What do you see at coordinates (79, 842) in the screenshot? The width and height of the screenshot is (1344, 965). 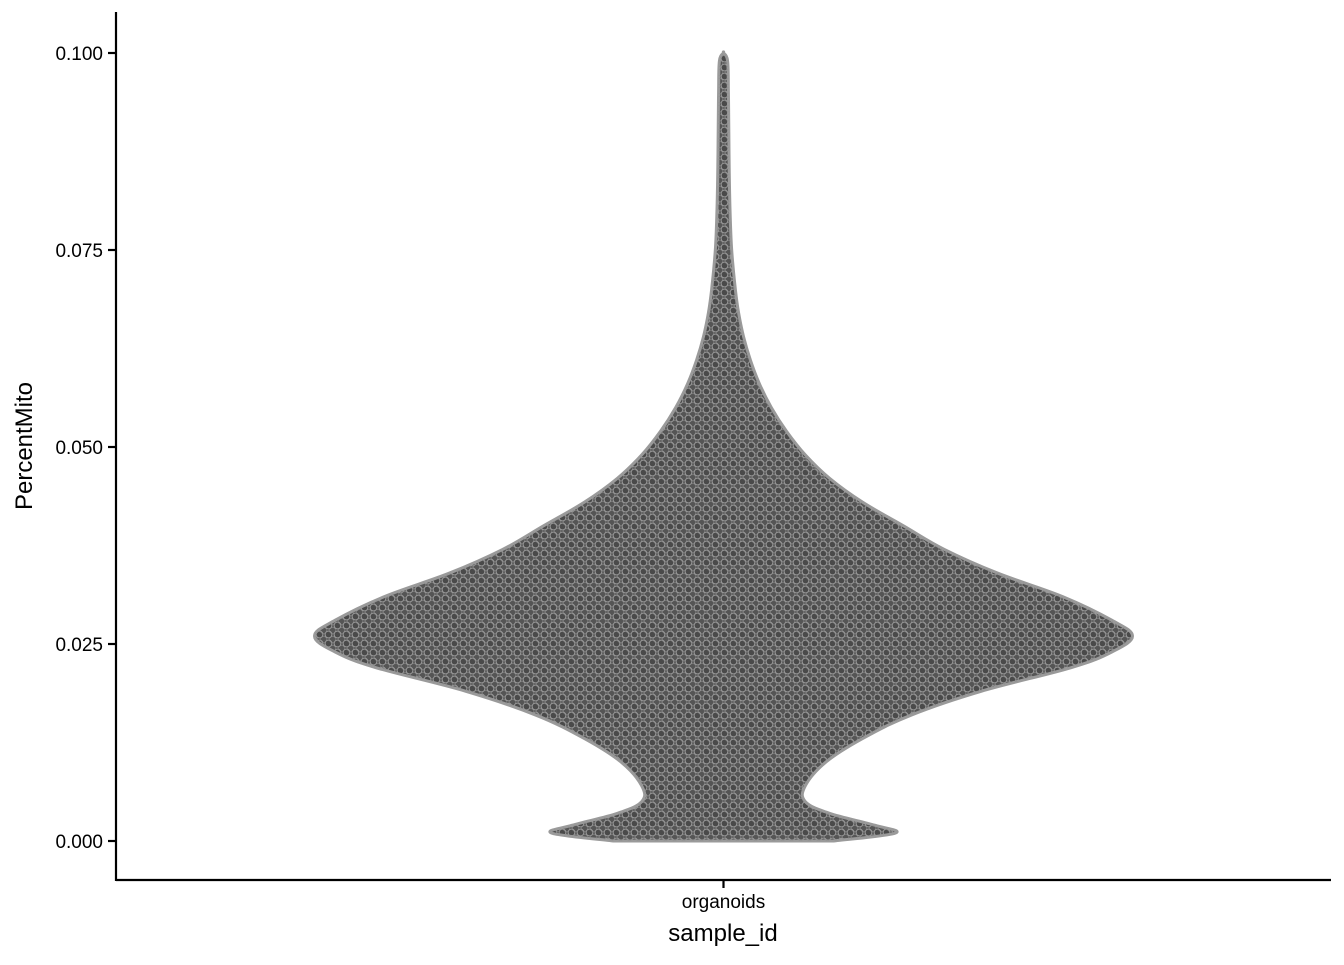 I see `y-tick-label: 0.000` at bounding box center [79, 842].